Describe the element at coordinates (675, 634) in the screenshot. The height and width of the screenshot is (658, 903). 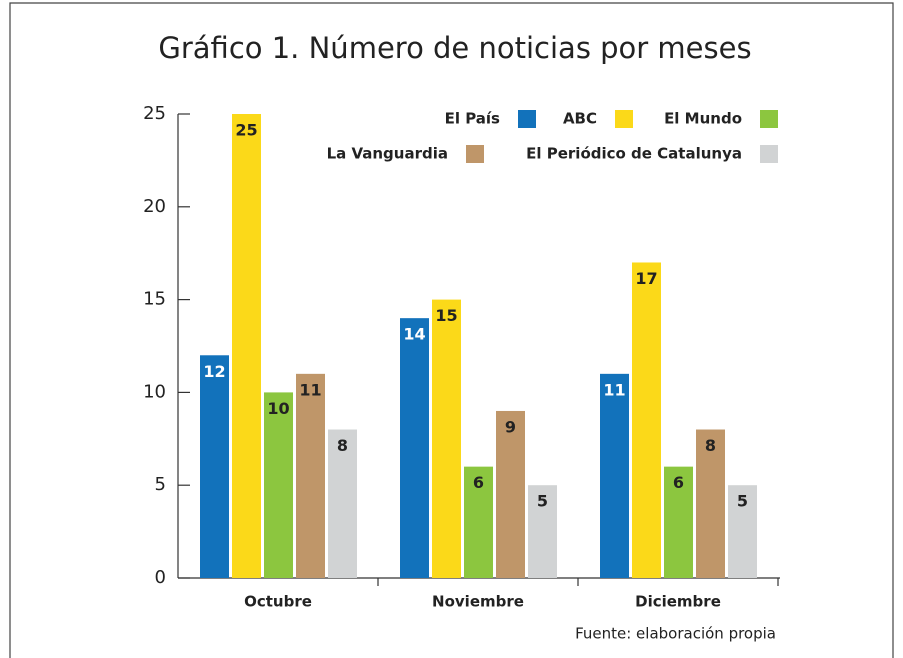
I see `source-note: Fuente: elaboración propia` at that location.